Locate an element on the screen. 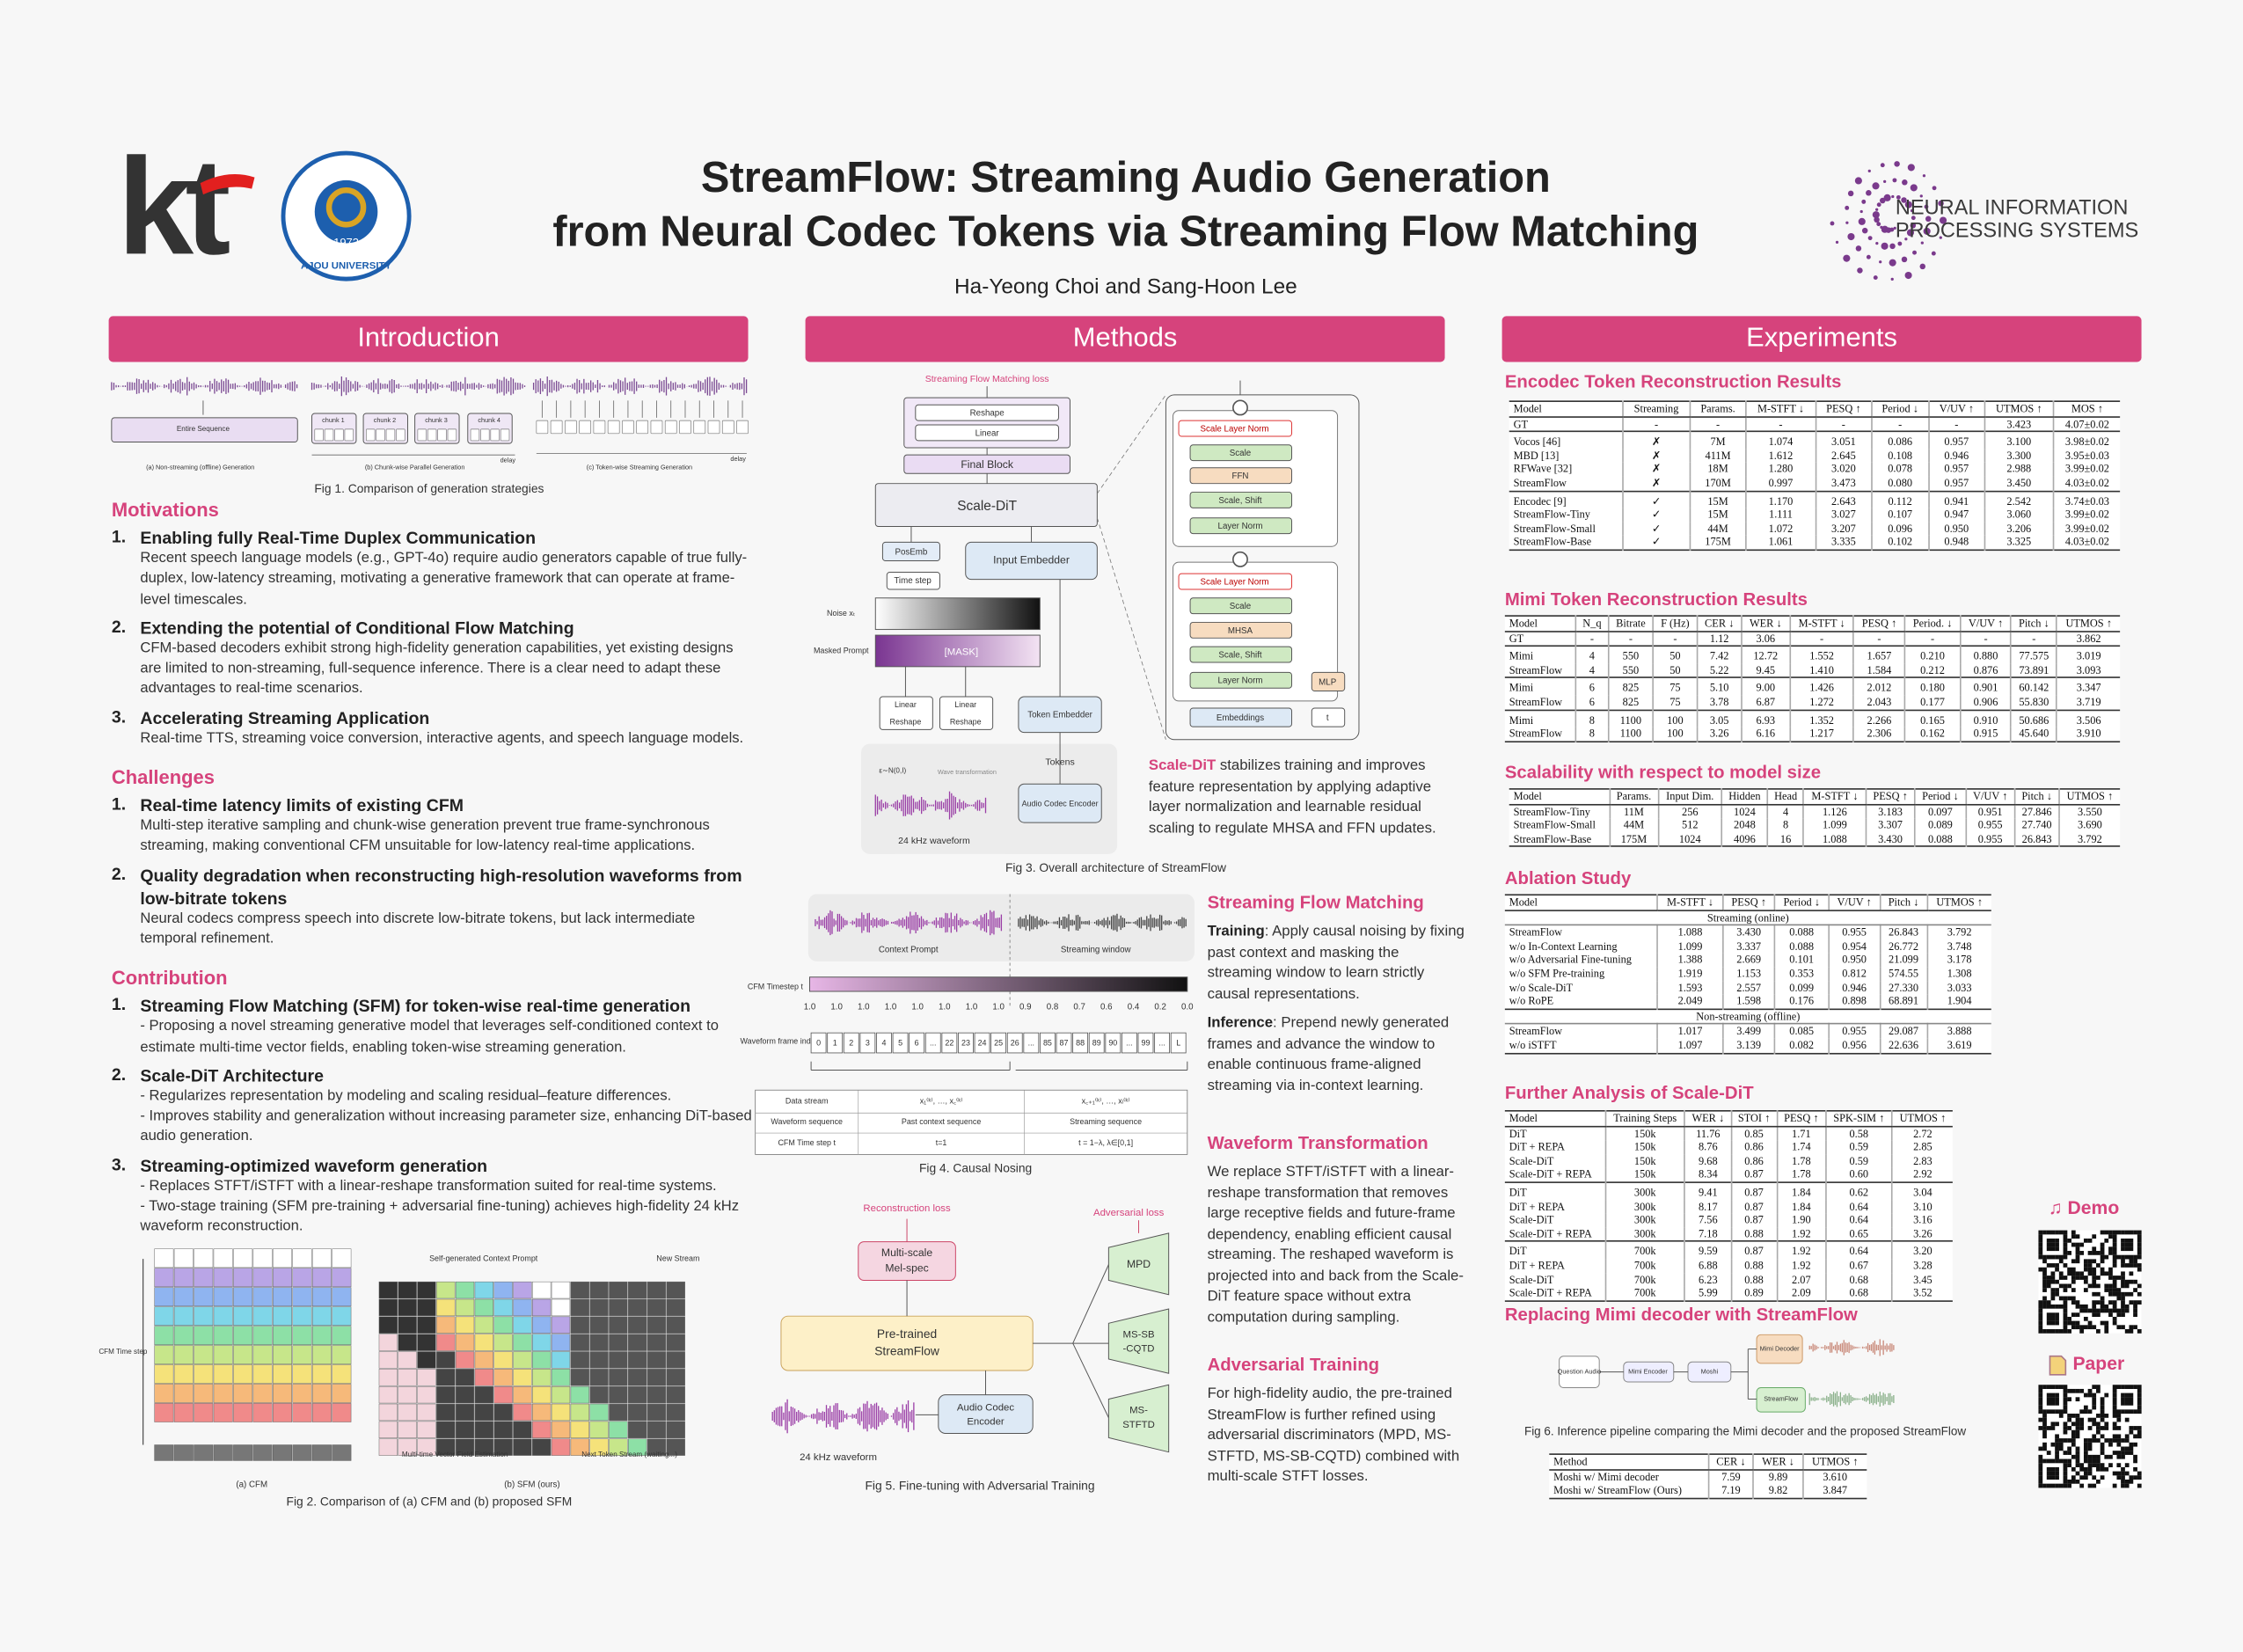  item-number: 1. is located at coordinates (119, 536).